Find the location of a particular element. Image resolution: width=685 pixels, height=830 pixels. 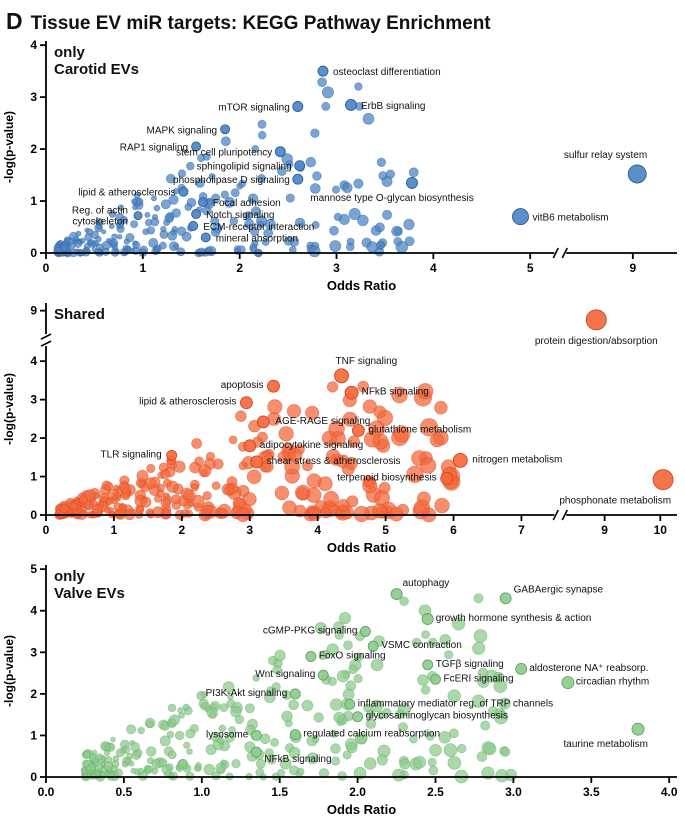

point-label: NFkB signaling is located at coordinates (297, 759).